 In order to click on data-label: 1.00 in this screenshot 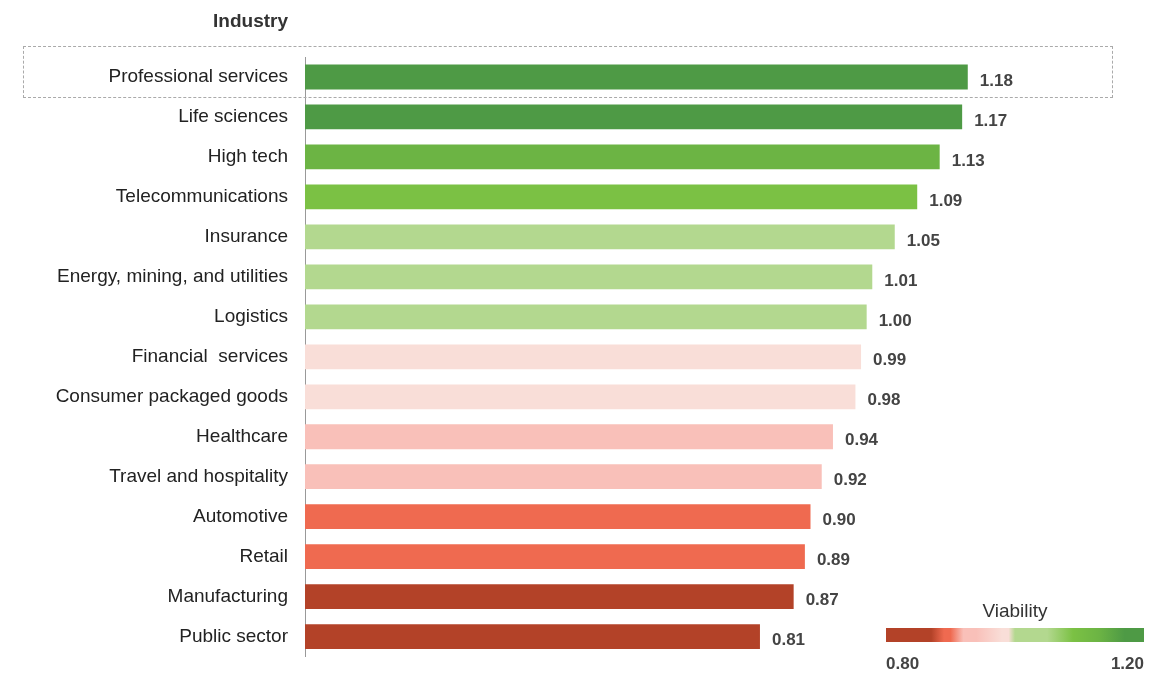, I will do `click(895, 320)`.